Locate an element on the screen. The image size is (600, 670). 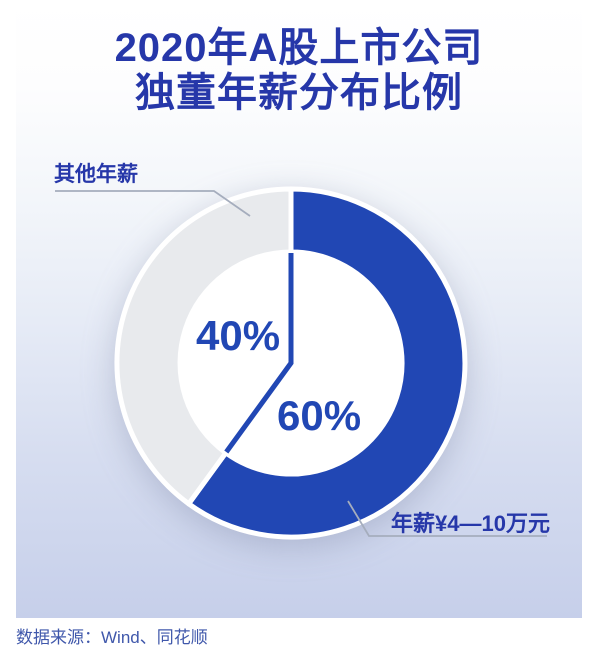
page-title-line-1: 2020年A股上市公司 is located at coordinates (299, 48).